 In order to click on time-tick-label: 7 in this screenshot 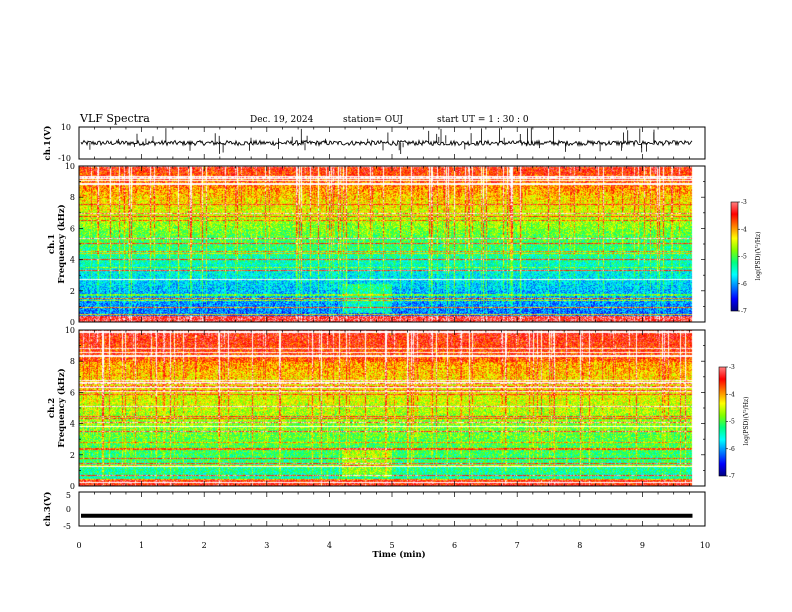, I will do `click(517, 545)`.